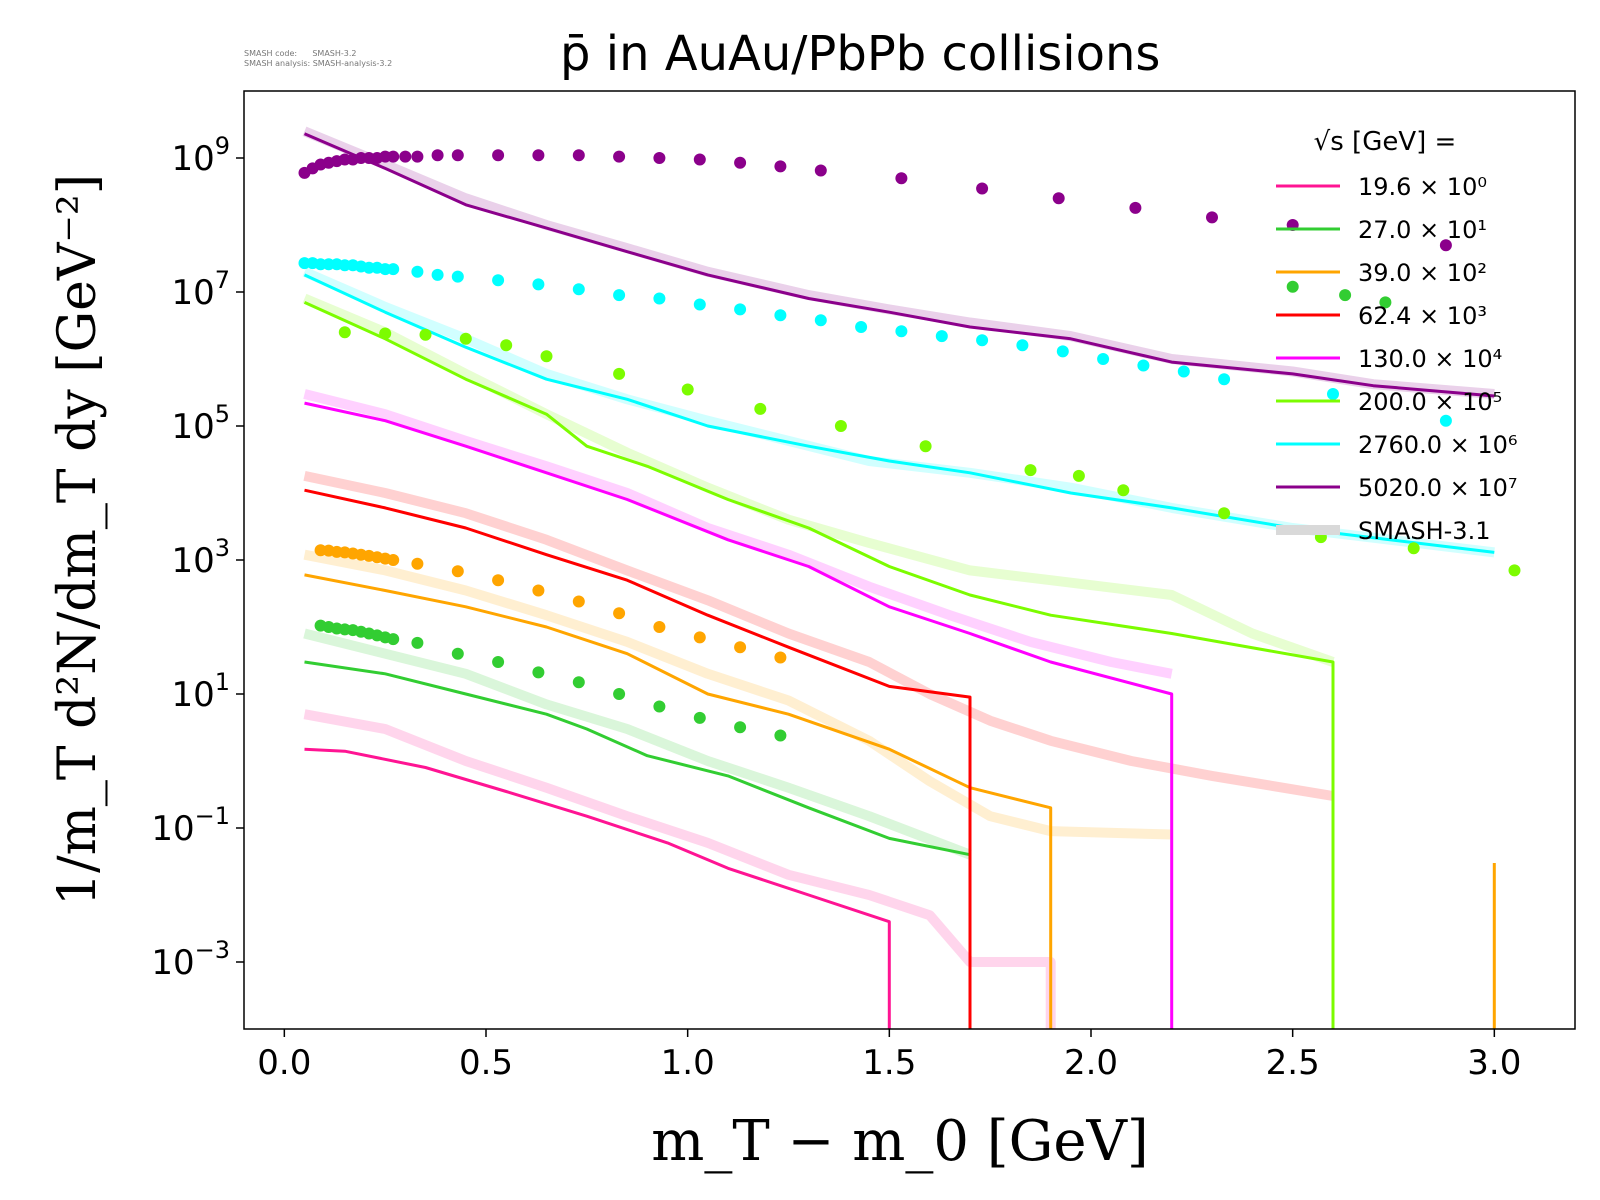  What do you see at coordinates (860, 54) in the screenshot?
I see `chart-title: p̄ in AuAu/PbPb collisions` at bounding box center [860, 54].